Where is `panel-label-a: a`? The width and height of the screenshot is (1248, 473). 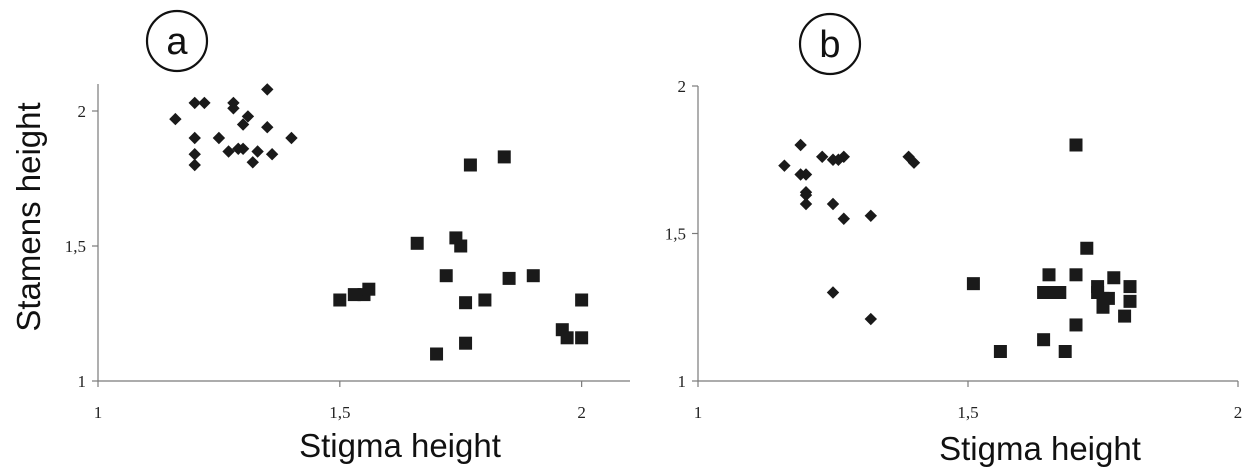 panel-label-a: a is located at coordinates (177, 42).